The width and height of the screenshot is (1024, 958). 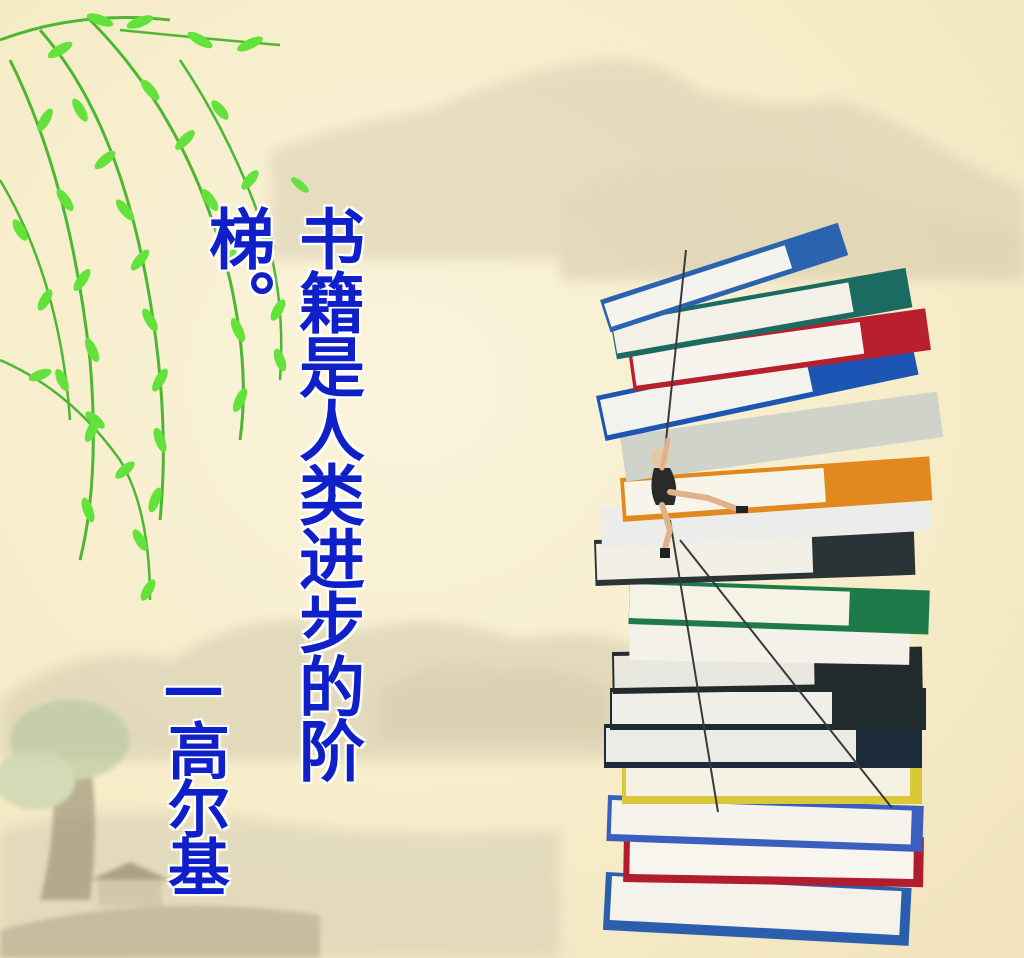 What do you see at coordinates (778, 531) in the screenshot?
I see `rope` at bounding box center [778, 531].